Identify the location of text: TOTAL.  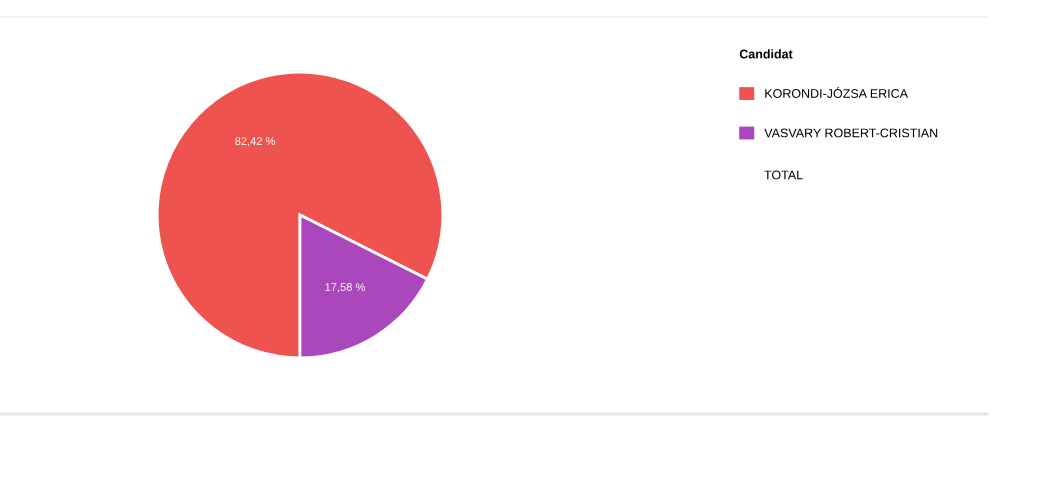
(783, 175).